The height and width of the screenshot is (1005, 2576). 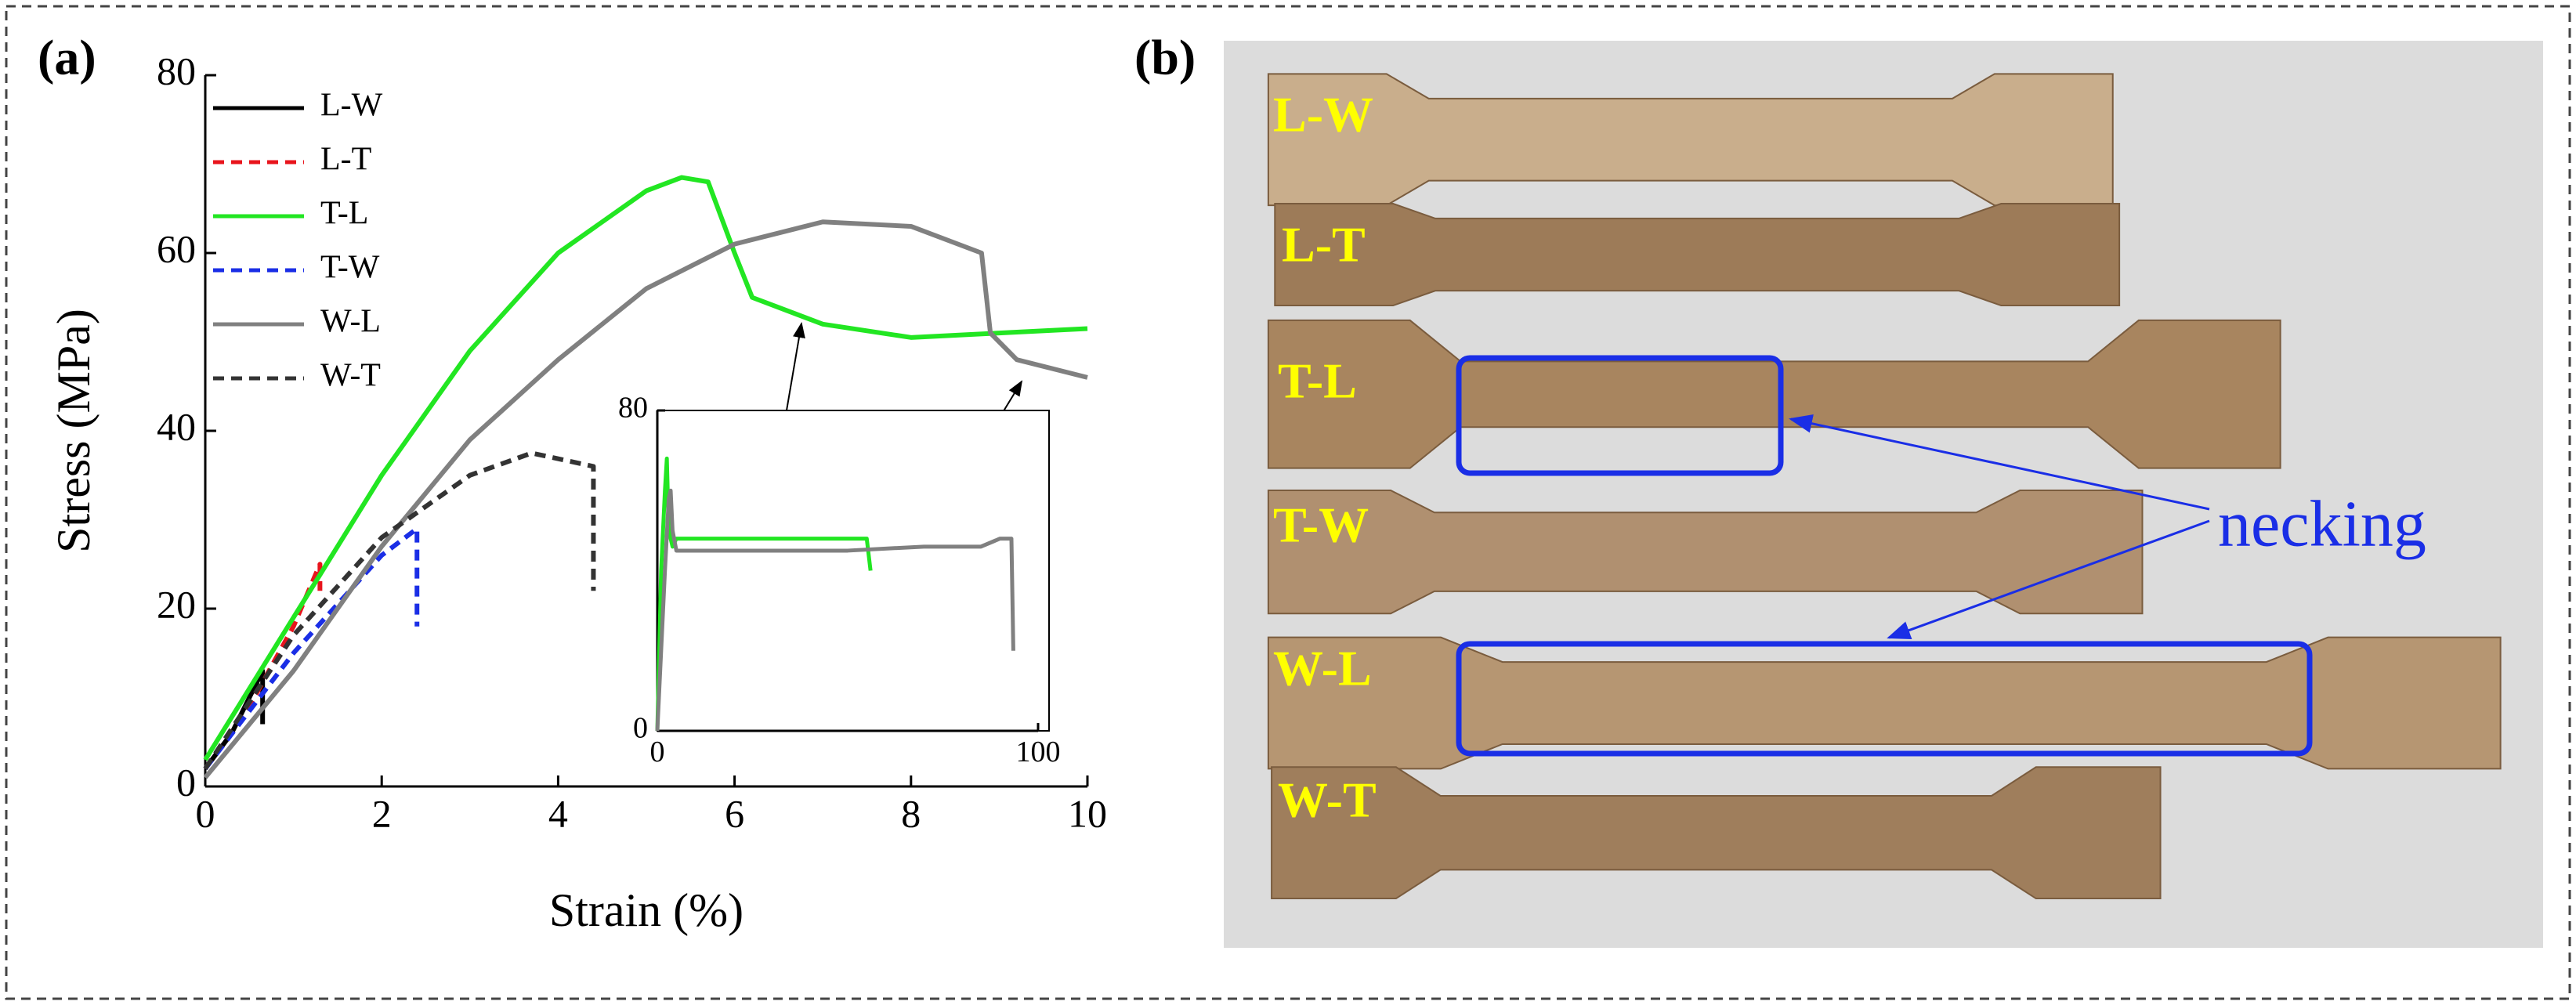 What do you see at coordinates (1323, 115) in the screenshot?
I see `specimen-label: L-W` at bounding box center [1323, 115].